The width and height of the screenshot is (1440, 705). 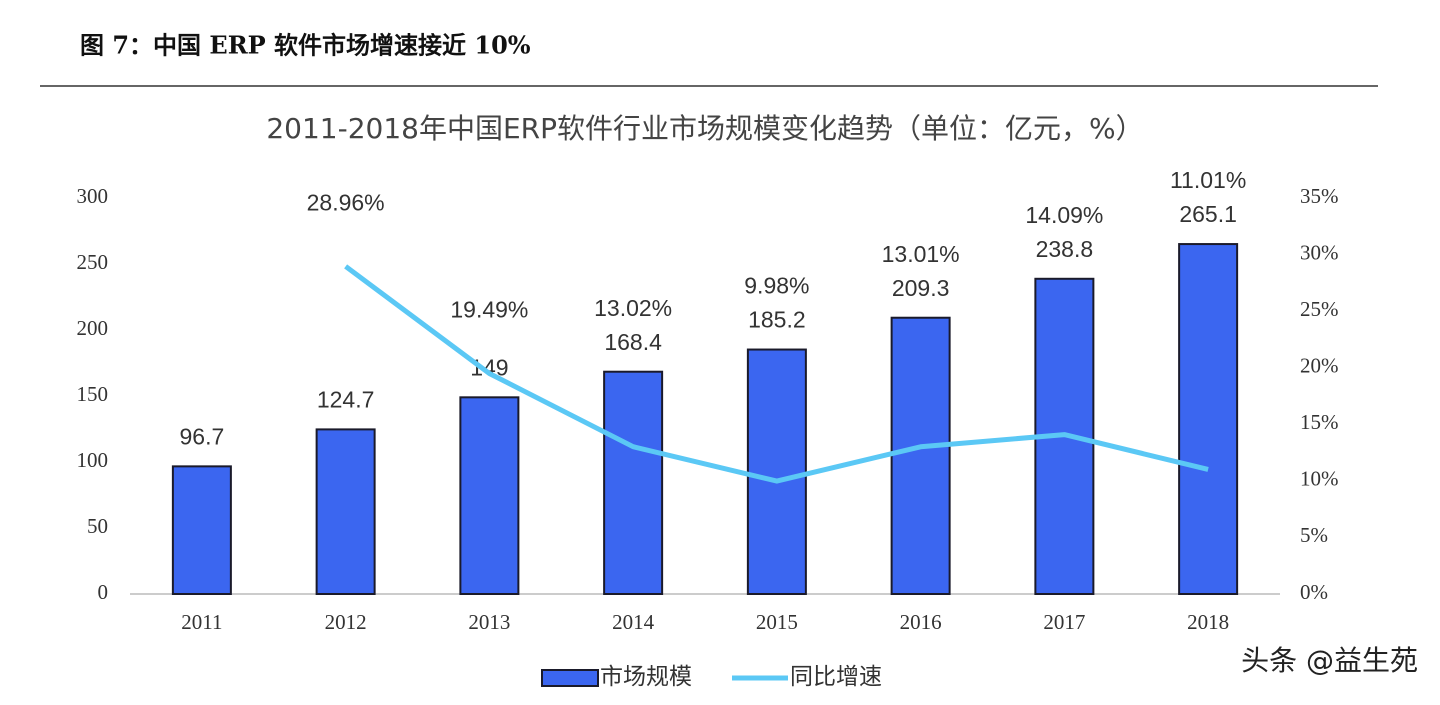 I want to click on y2-tick-label: 35%, so click(x=1319, y=196).